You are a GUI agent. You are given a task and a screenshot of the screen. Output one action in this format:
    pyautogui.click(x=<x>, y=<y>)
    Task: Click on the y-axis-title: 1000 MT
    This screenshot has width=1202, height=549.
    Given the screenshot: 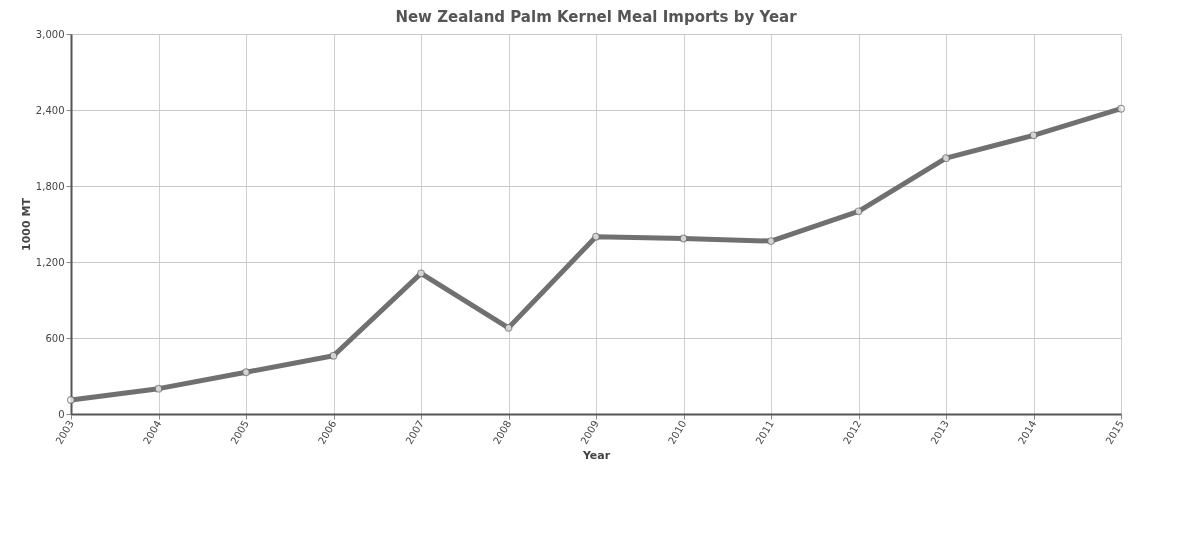 What is the action you would take?
    pyautogui.click(x=26, y=224)
    